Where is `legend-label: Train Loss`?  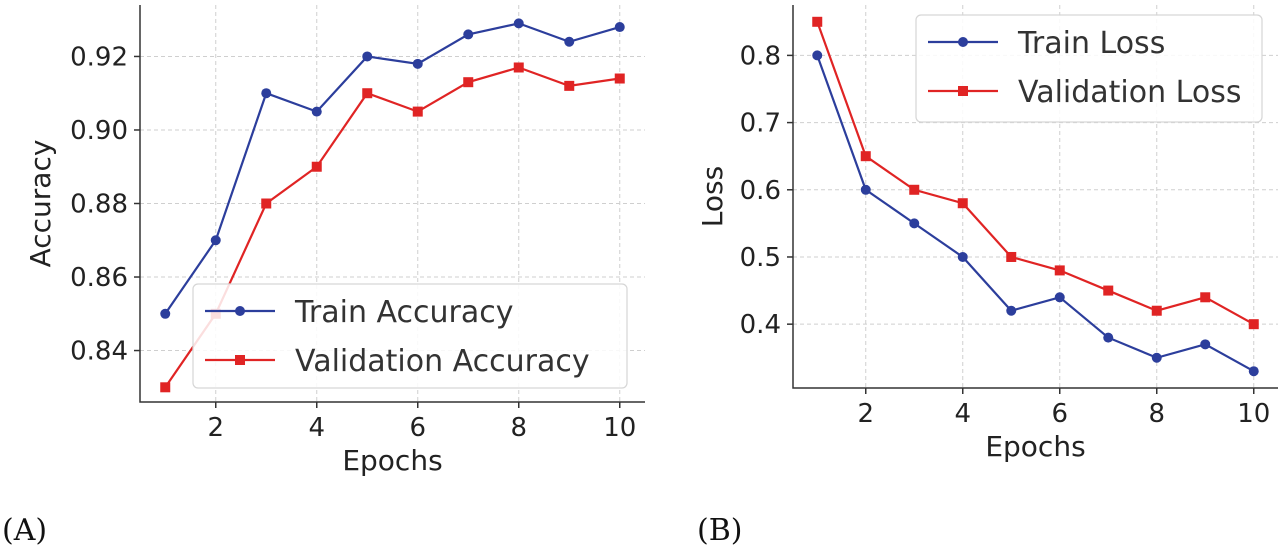 legend-label: Train Loss is located at coordinates (1091, 43).